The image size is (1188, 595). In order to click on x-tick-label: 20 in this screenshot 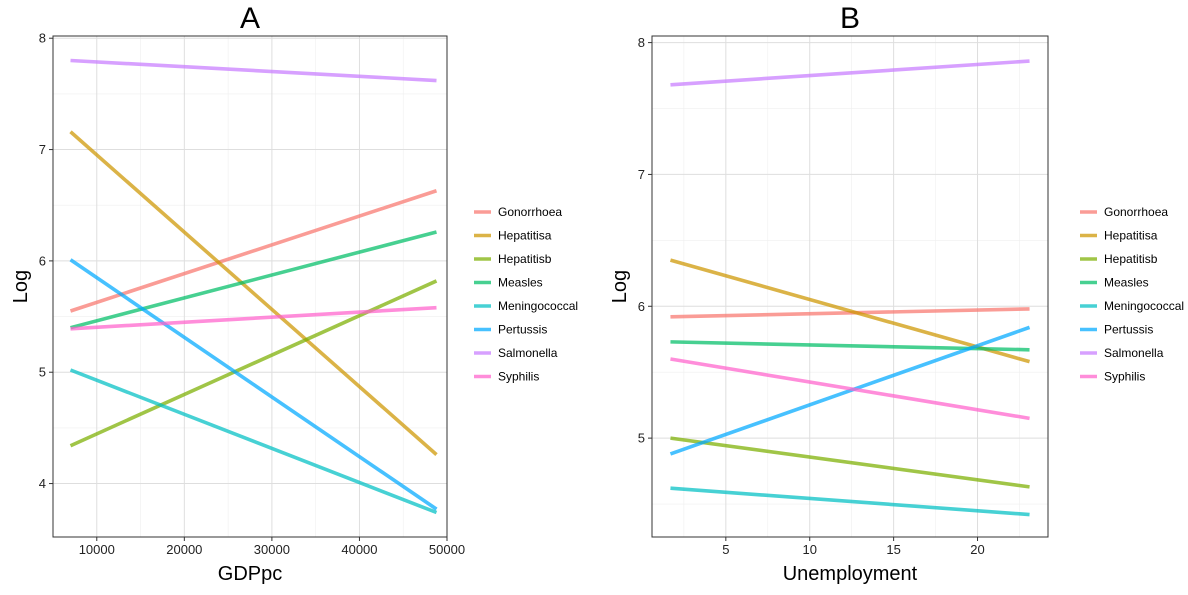, I will do `click(977, 549)`.